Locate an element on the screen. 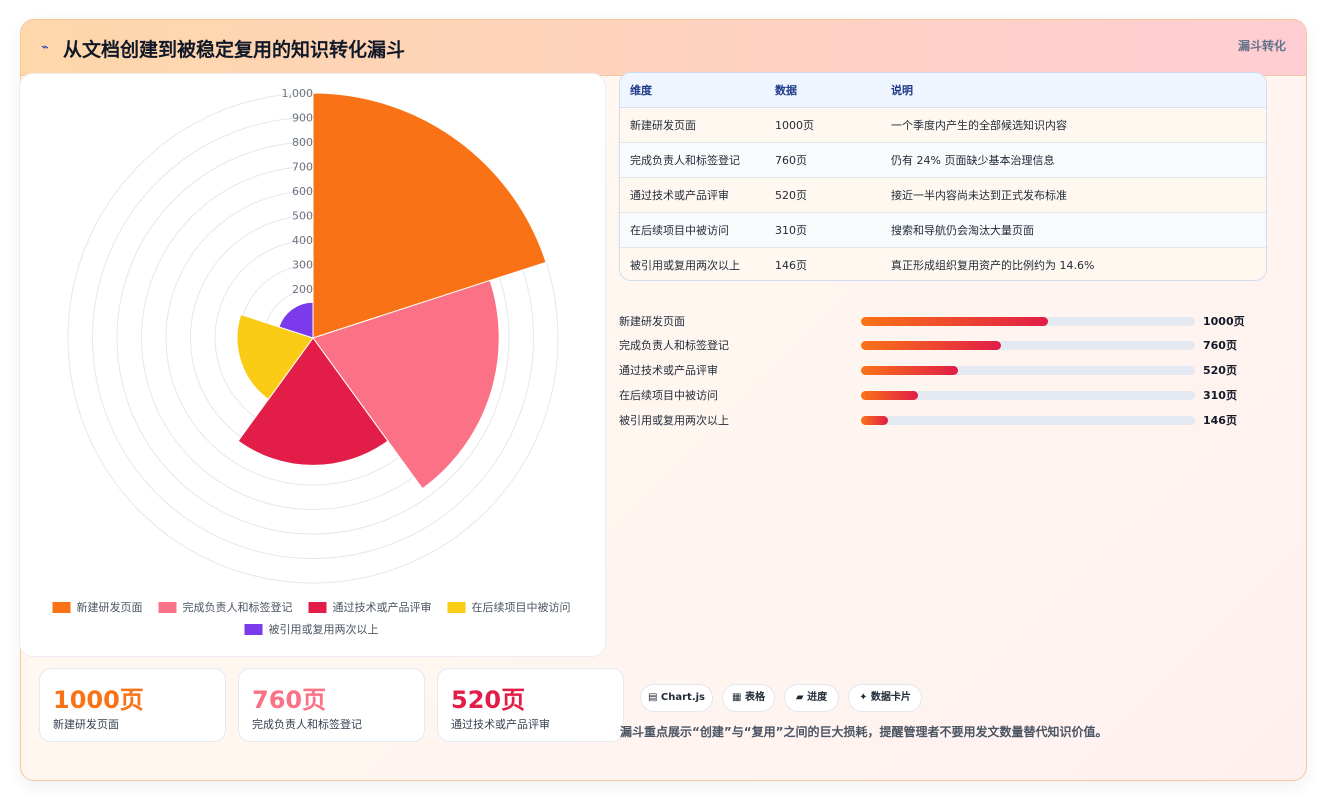 The height and width of the screenshot is (802, 1327). table-cell: 搜索和导航仍会淘汰大量页面 is located at coordinates (1078, 230).